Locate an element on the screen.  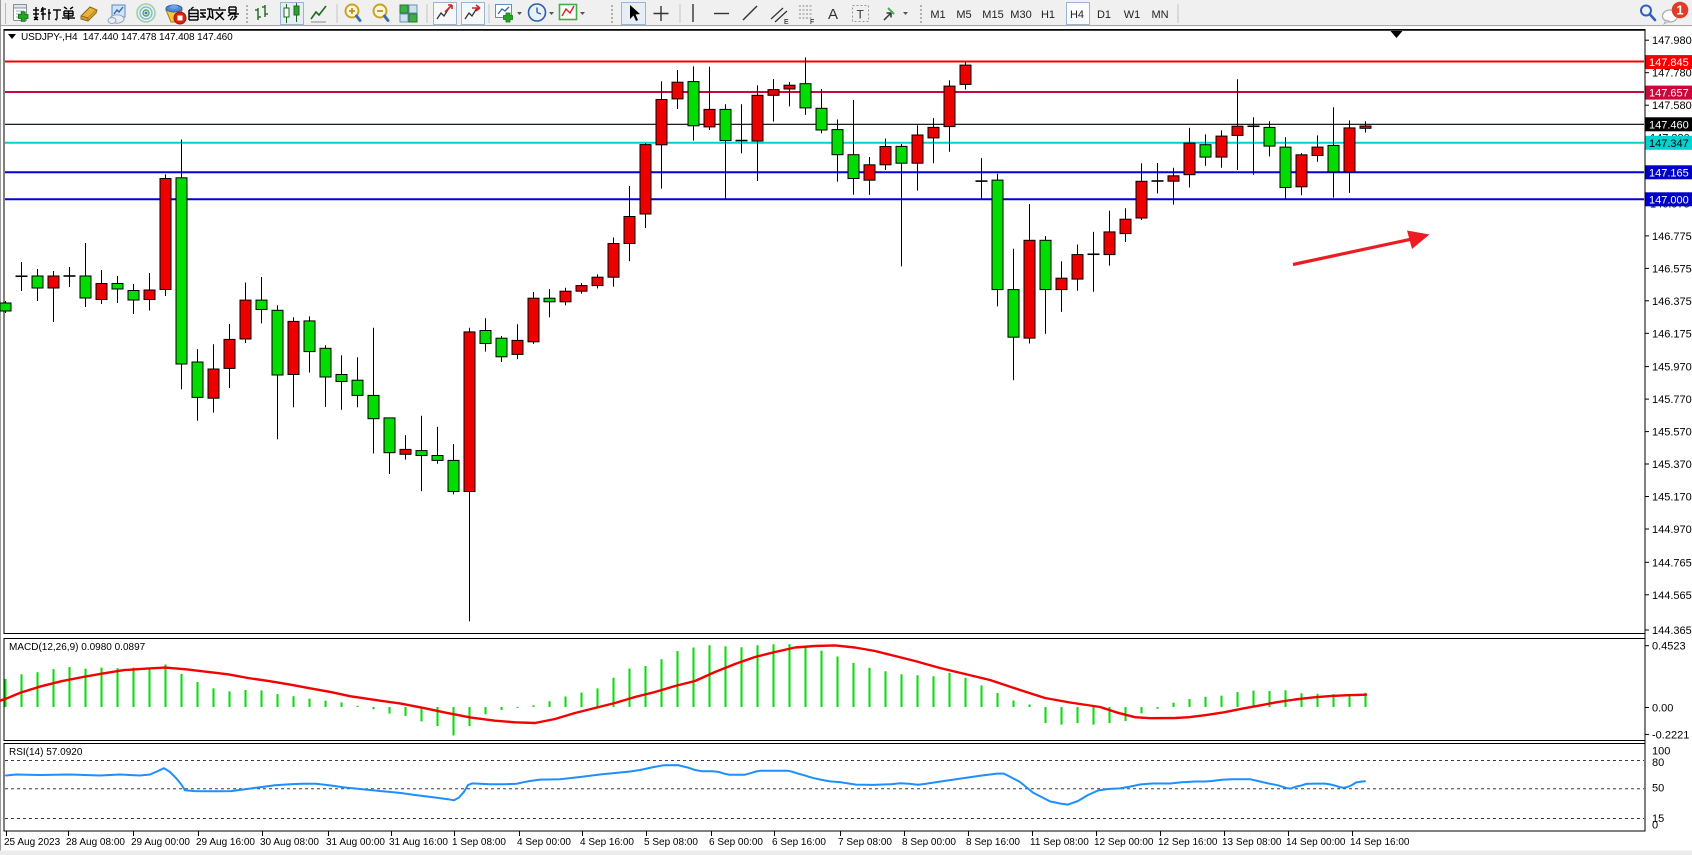
svg-text: T is located at coordinates (861, 15).